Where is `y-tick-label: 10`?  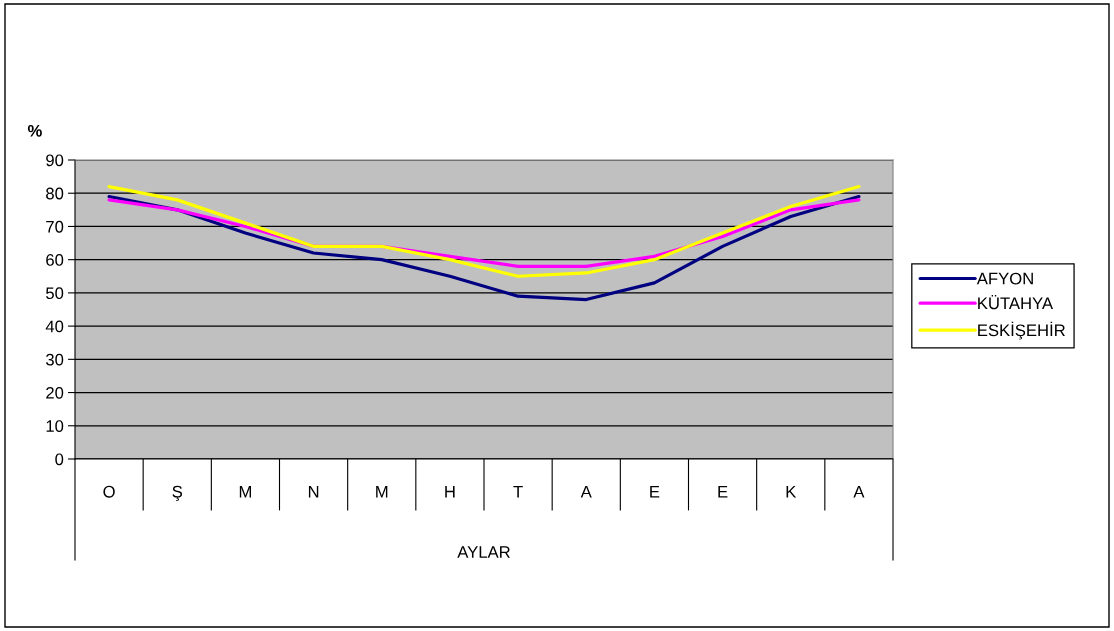 y-tick-label: 10 is located at coordinates (55, 426).